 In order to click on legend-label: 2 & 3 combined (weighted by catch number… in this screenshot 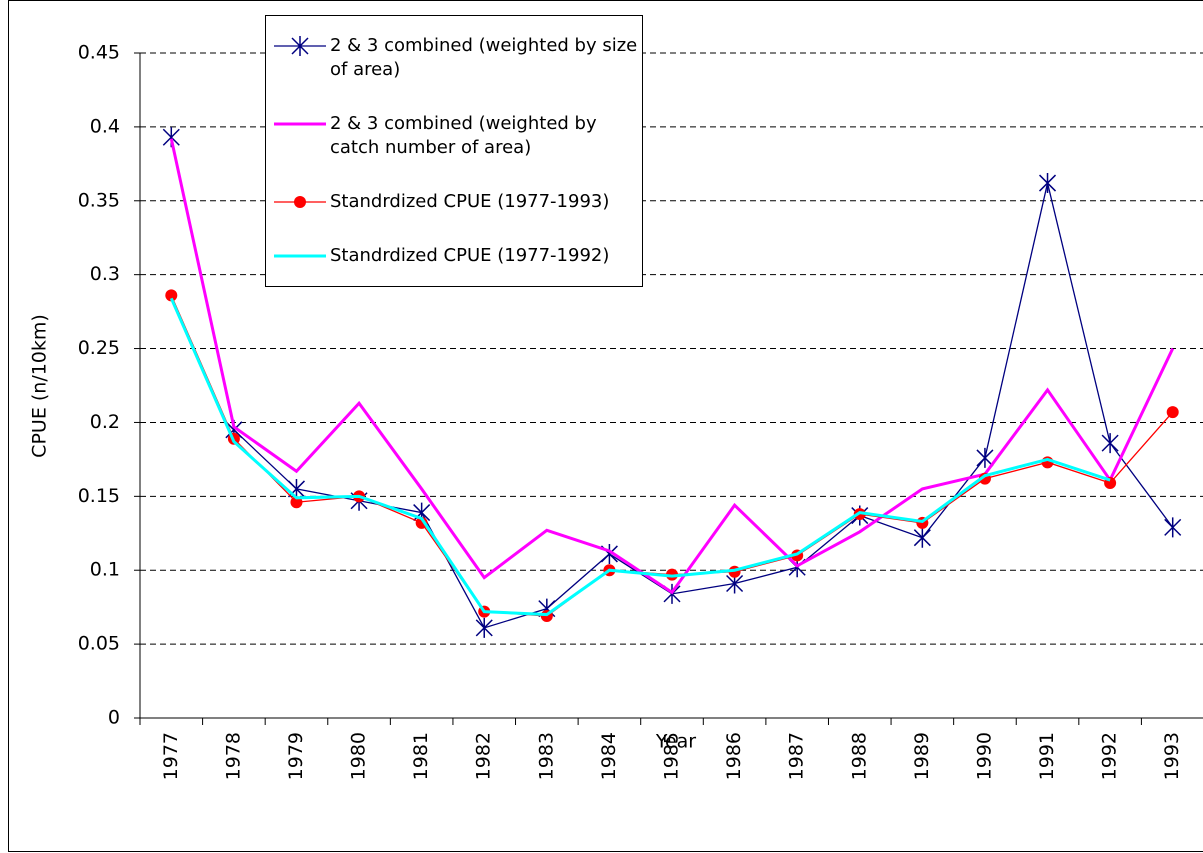, I will do `click(463, 135)`.